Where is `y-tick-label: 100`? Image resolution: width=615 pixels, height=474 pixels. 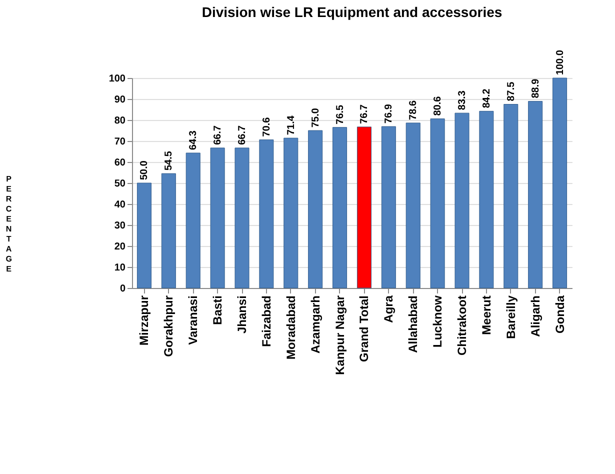 y-tick-label: 100 is located at coordinates (117, 79).